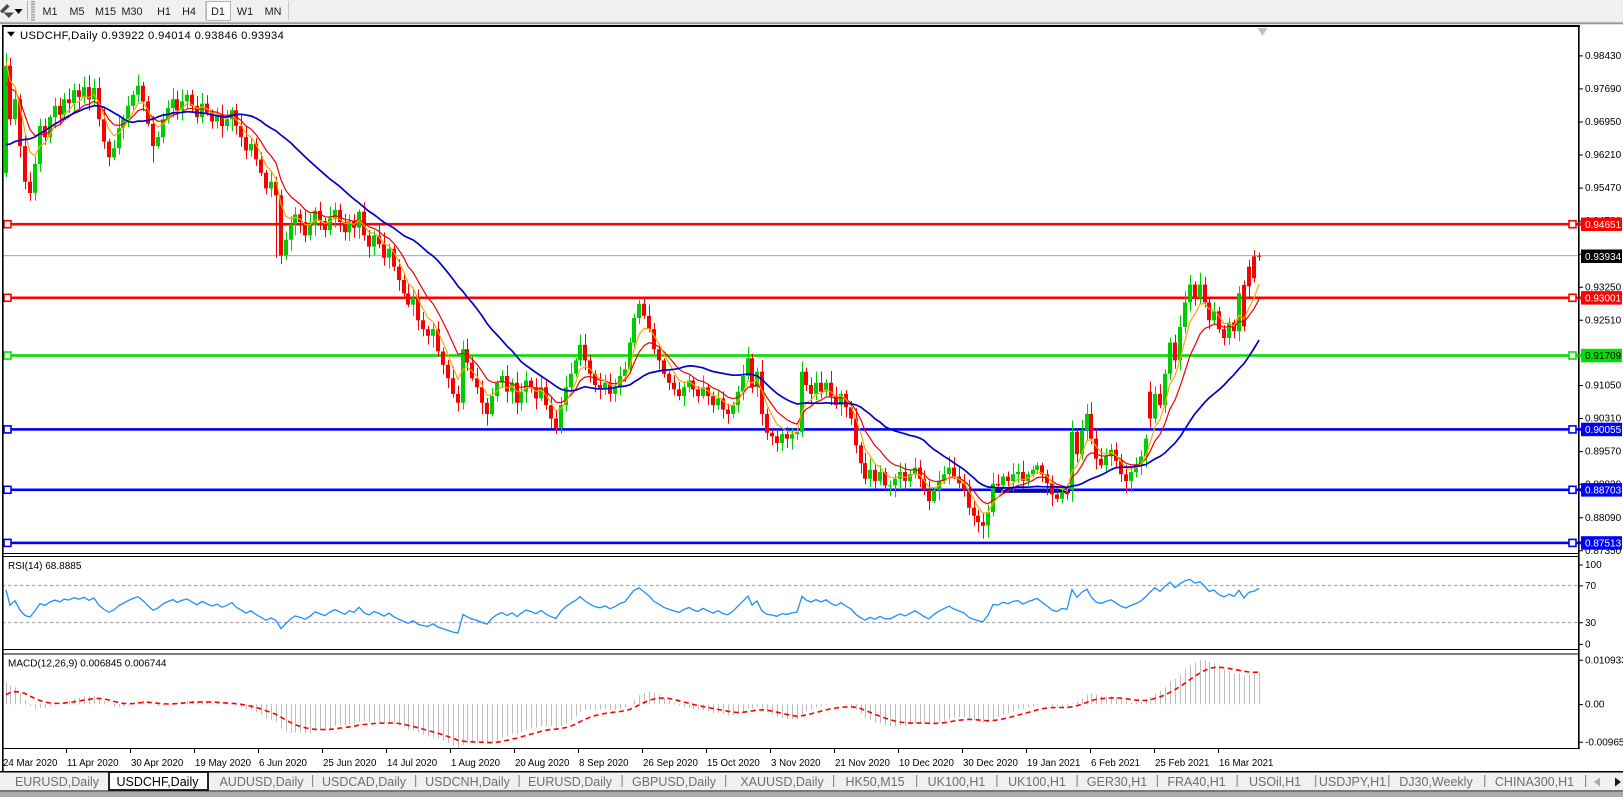 The width and height of the screenshot is (1623, 797). What do you see at coordinates (1603, 544) in the screenshot?
I see `svg-text: 0.87513` at bounding box center [1603, 544].